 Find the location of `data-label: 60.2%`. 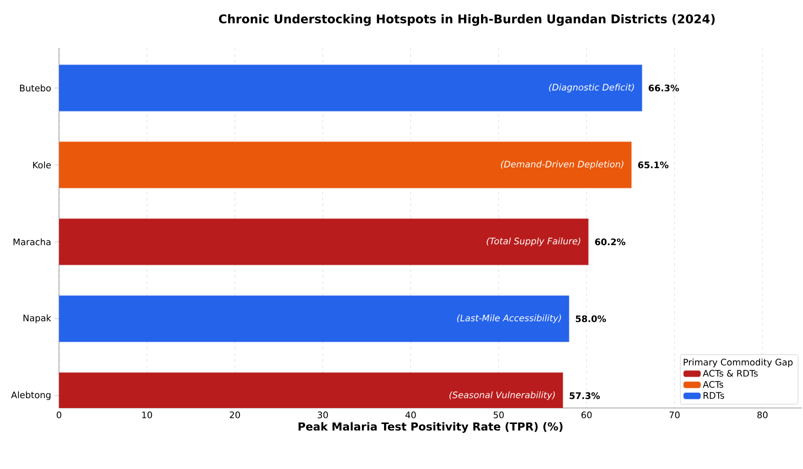

data-label: 60.2% is located at coordinates (610, 242).